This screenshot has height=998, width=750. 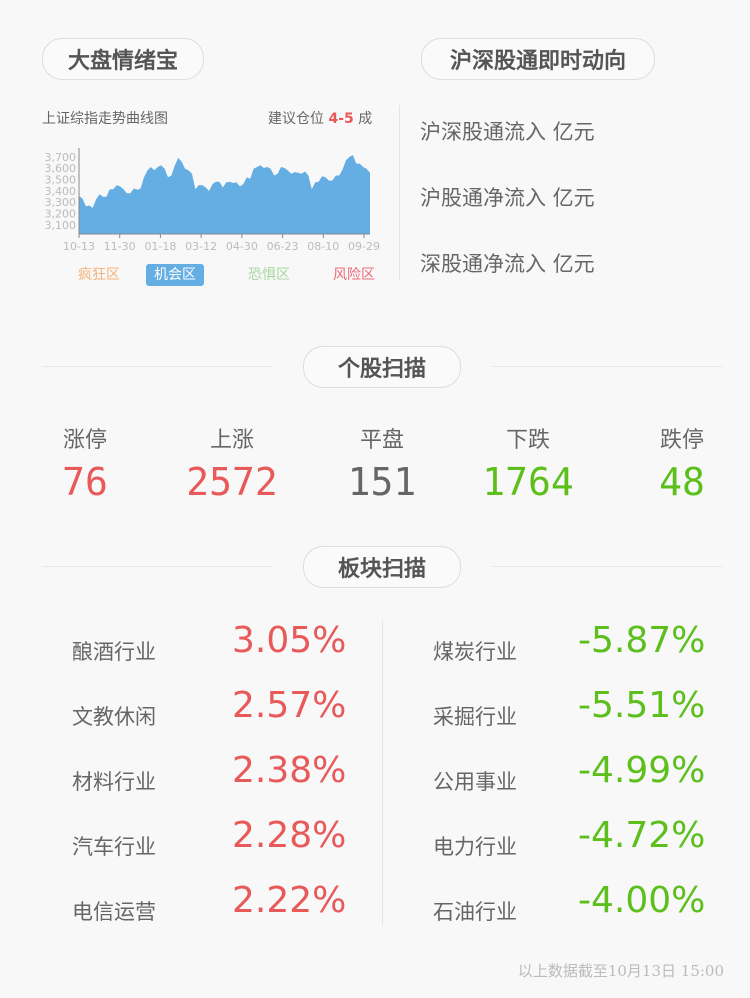 I want to click on x-tick-label: 11-30, so click(x=120, y=246).